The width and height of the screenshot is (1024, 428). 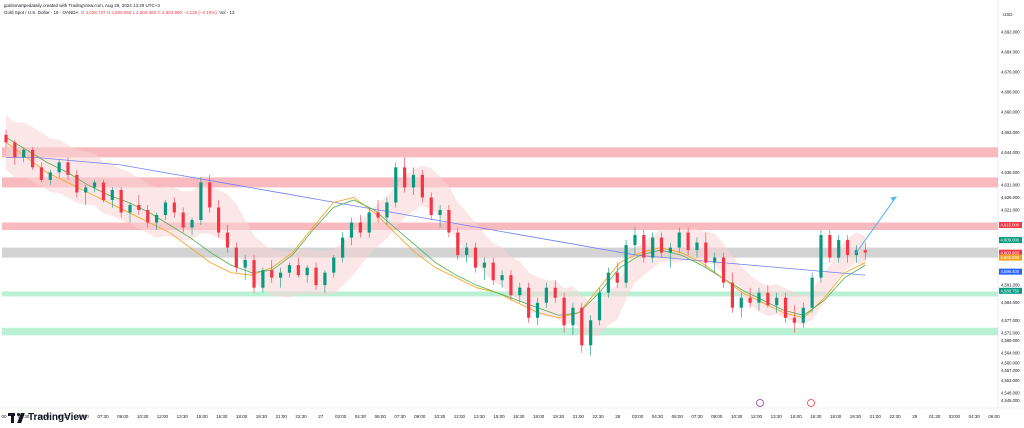 What do you see at coordinates (893, 199) in the screenshot?
I see `projection-arrow-head` at bounding box center [893, 199].